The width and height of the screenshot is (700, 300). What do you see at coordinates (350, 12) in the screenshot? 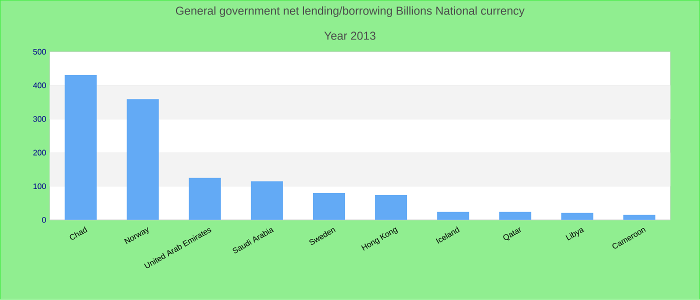
I see `chart-title: General government net lending/borrowing Billions National currency` at bounding box center [350, 12].